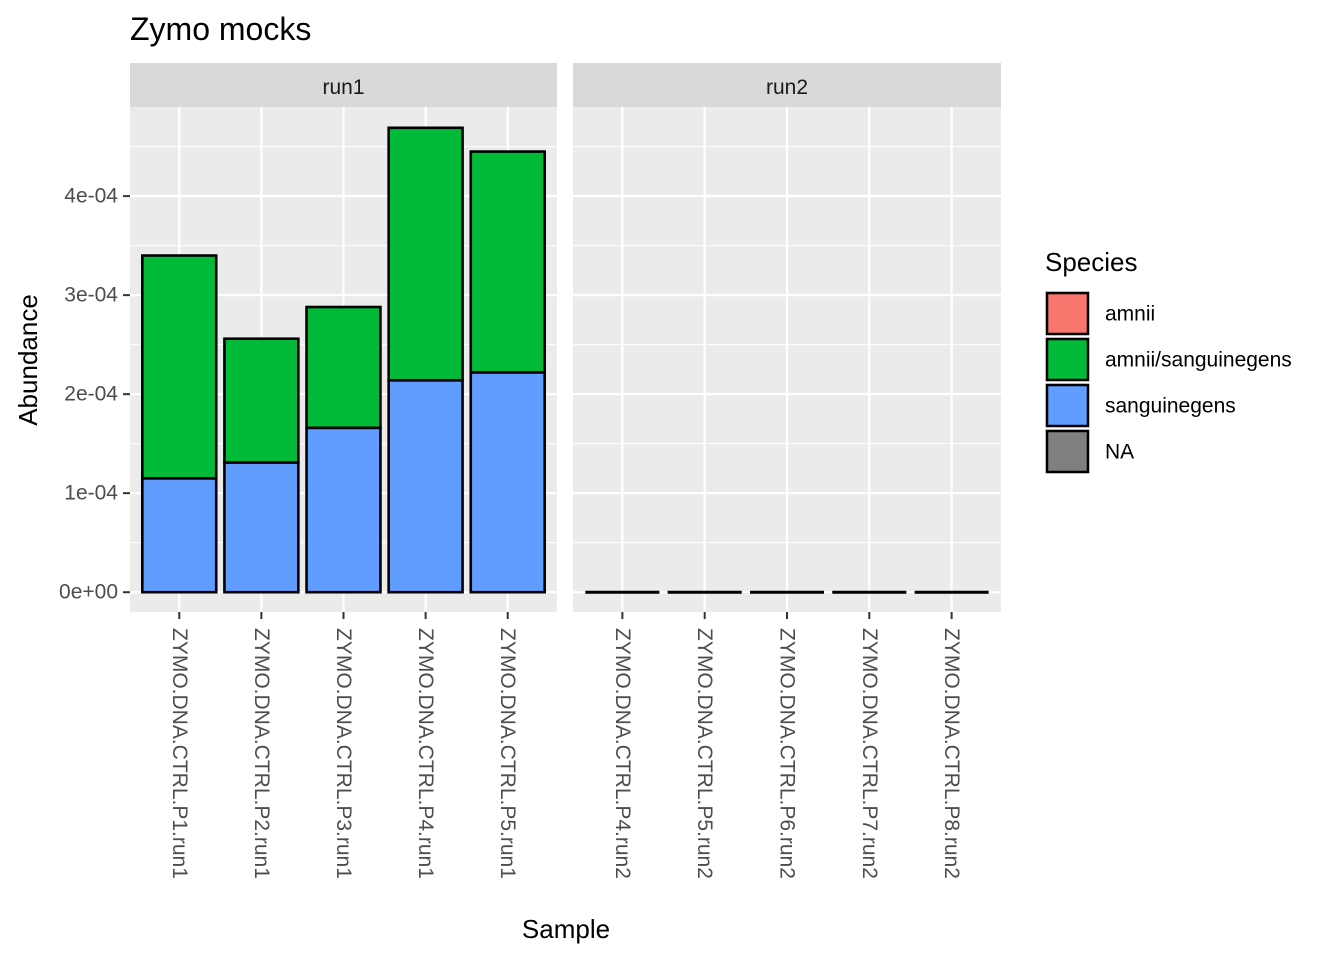  I want to click on legend-label: amnii, so click(1130, 314).